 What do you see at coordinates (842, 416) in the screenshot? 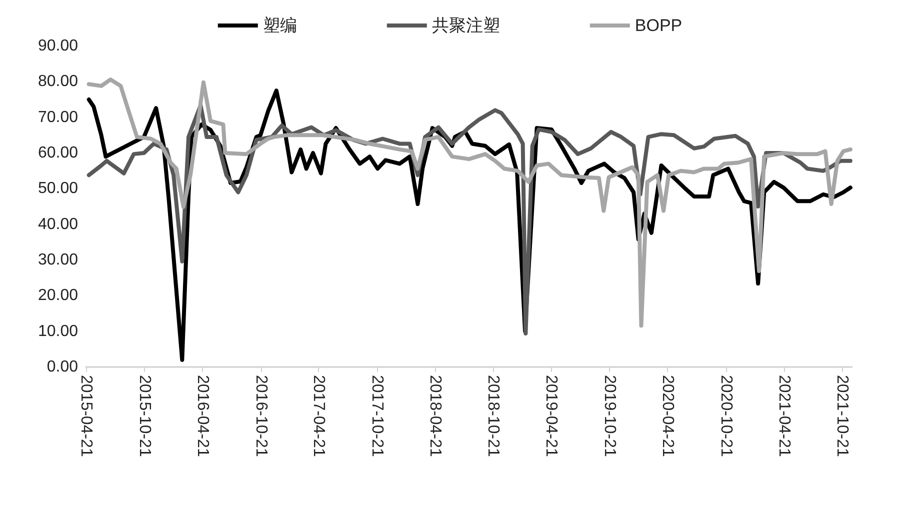
I see `x-tick-label: 2021-10-21` at bounding box center [842, 416].